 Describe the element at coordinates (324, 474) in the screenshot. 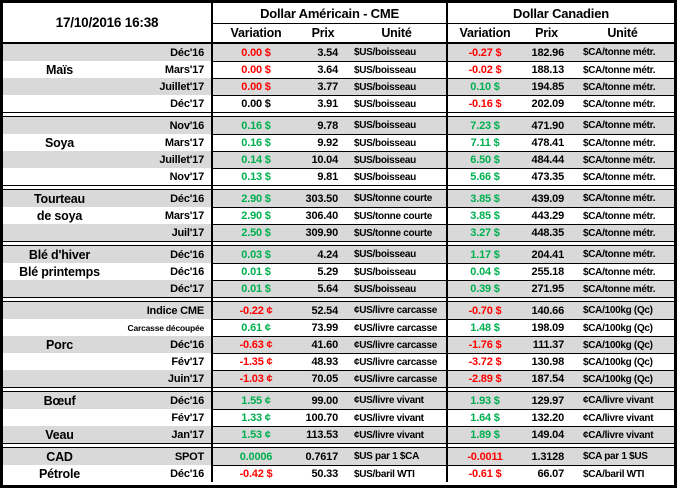

I see `us-price-value: 50.33` at that location.